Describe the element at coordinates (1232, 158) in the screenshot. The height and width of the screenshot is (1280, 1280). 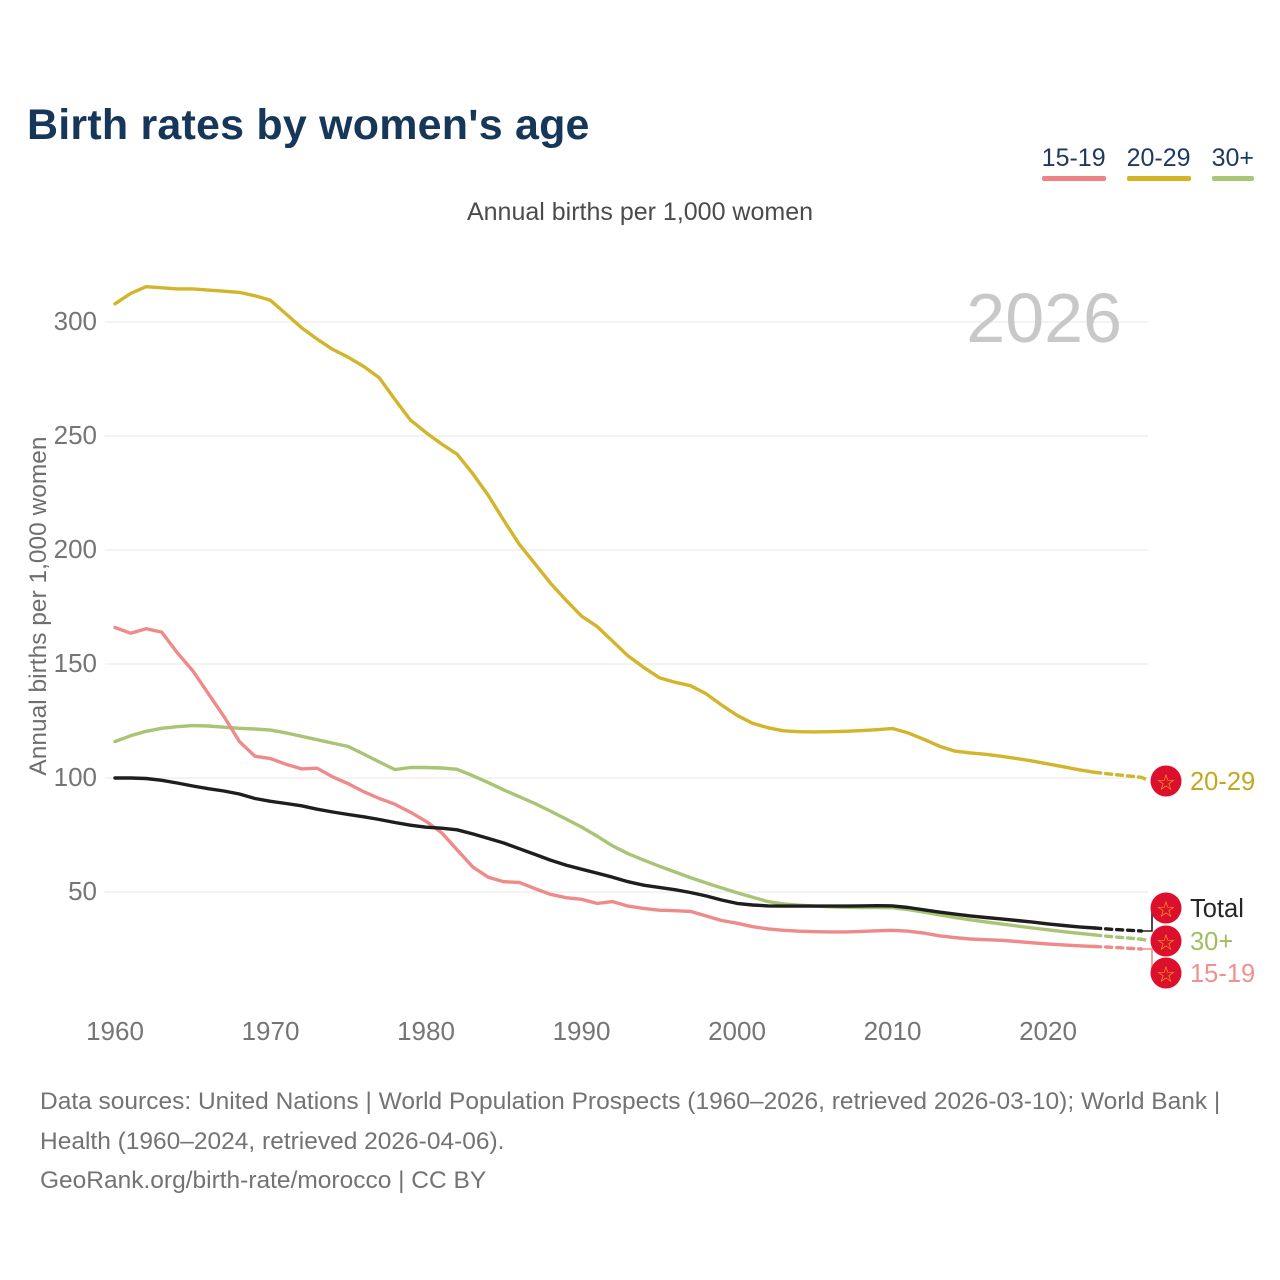
I see `legend-label: 30+` at that location.